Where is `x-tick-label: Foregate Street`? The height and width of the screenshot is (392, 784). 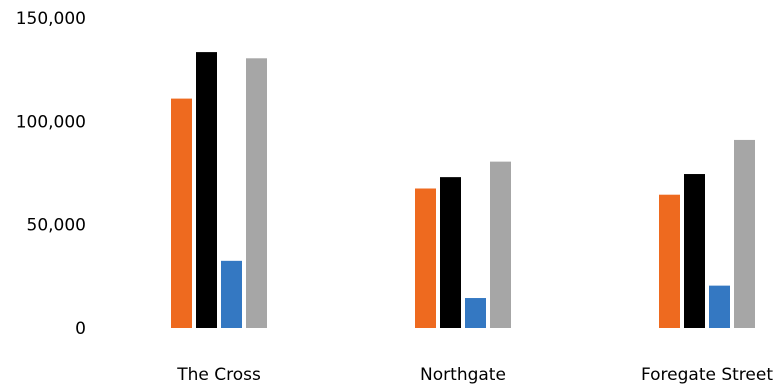
x-tick-label: Foregate Street is located at coordinates (707, 375).